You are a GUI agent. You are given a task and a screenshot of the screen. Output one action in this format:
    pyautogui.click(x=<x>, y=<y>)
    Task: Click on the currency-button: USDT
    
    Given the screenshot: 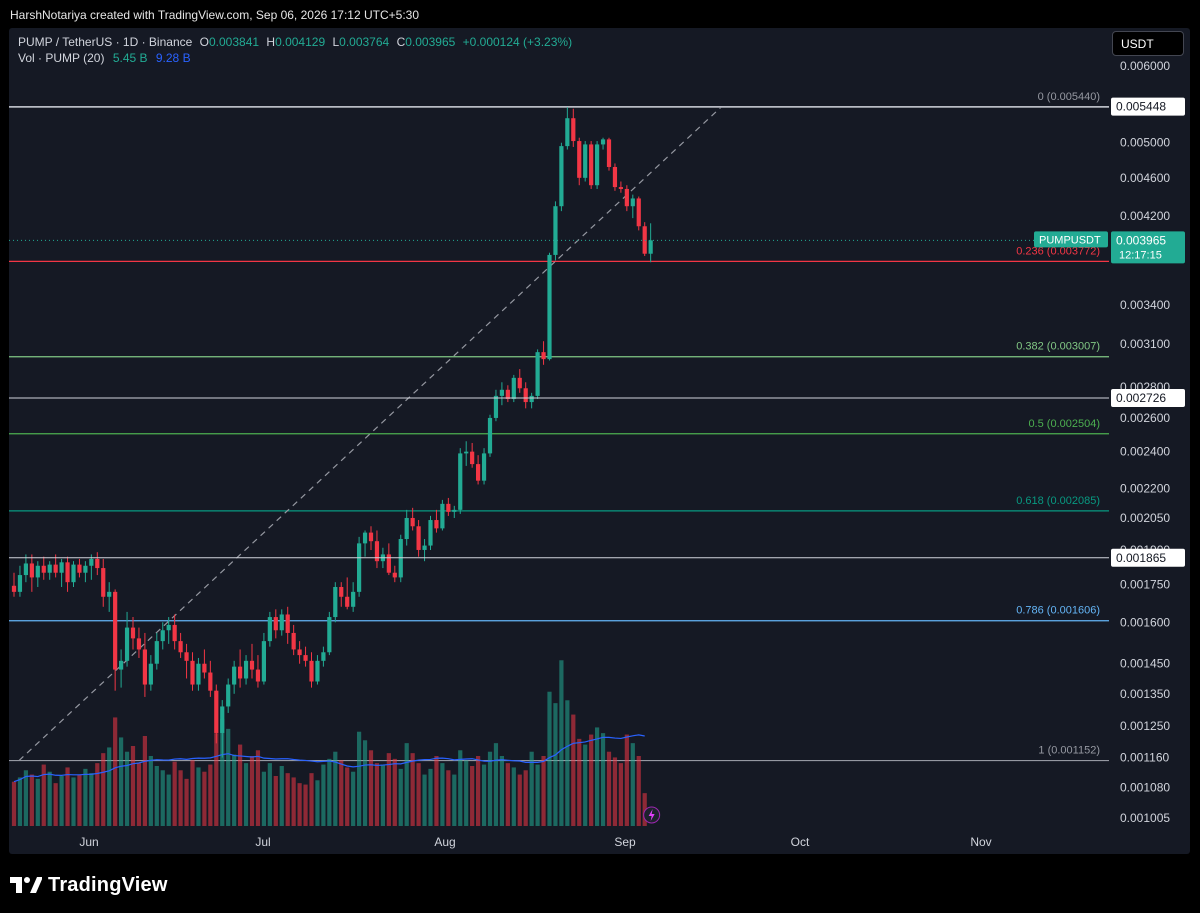 What is the action you would take?
    pyautogui.click(x=1148, y=43)
    